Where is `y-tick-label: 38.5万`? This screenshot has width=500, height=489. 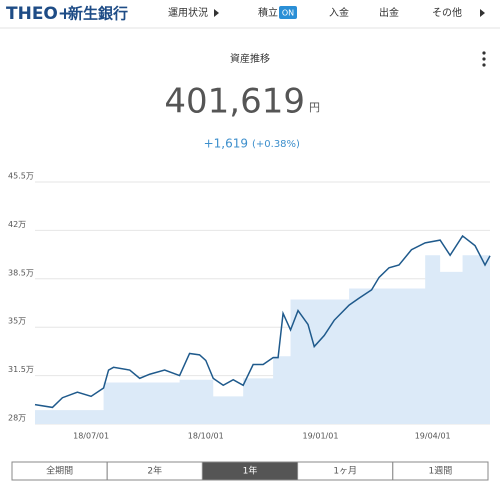 y-tick-label: 38.5万 is located at coordinates (21, 272).